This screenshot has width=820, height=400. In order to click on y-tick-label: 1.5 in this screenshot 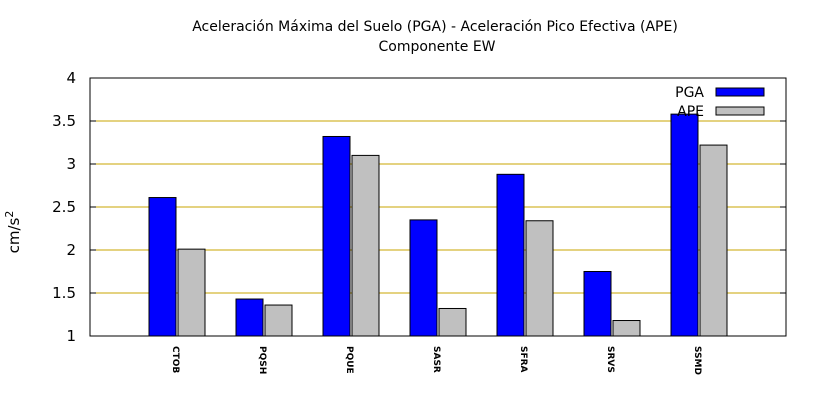, I will do `click(64, 293)`.